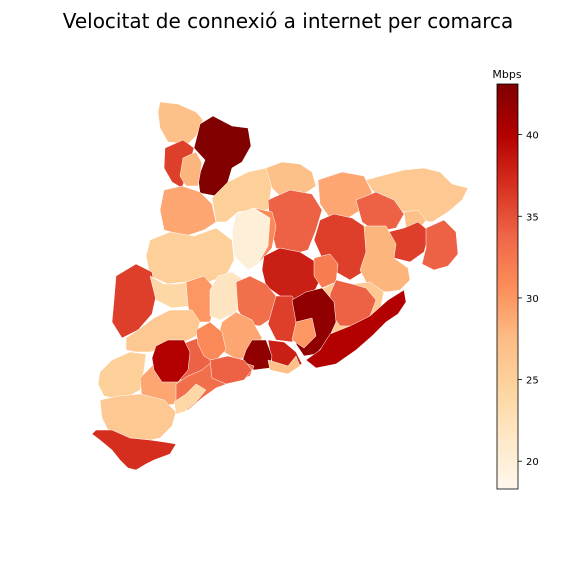 The height and width of the screenshot is (576, 576). Describe the element at coordinates (506, 74) in the screenshot. I see `colorbar-label: Mbps` at that location.